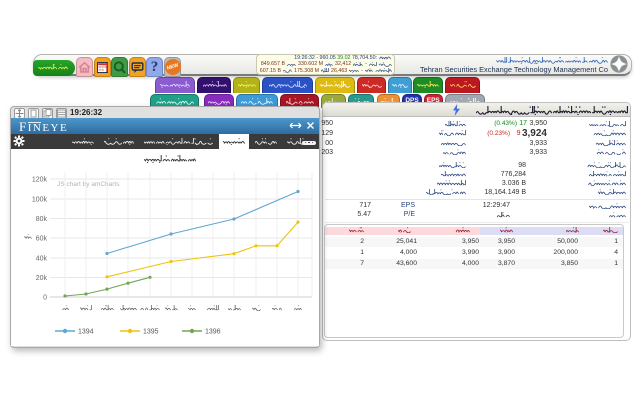 The height and width of the screenshot is (400, 640). Describe the element at coordinates (40, 200) in the screenshot. I see `svg-text: 100k` at that location.